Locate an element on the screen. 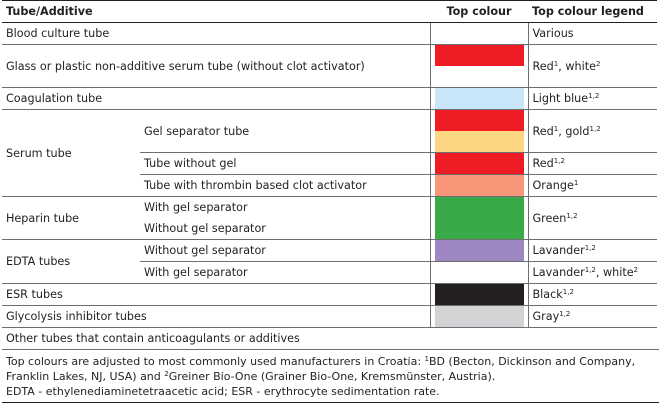 Image resolution: width=659 pixels, height=409 pixels. legend-gel-separator: Red1, gold1,2 is located at coordinates (592, 131).